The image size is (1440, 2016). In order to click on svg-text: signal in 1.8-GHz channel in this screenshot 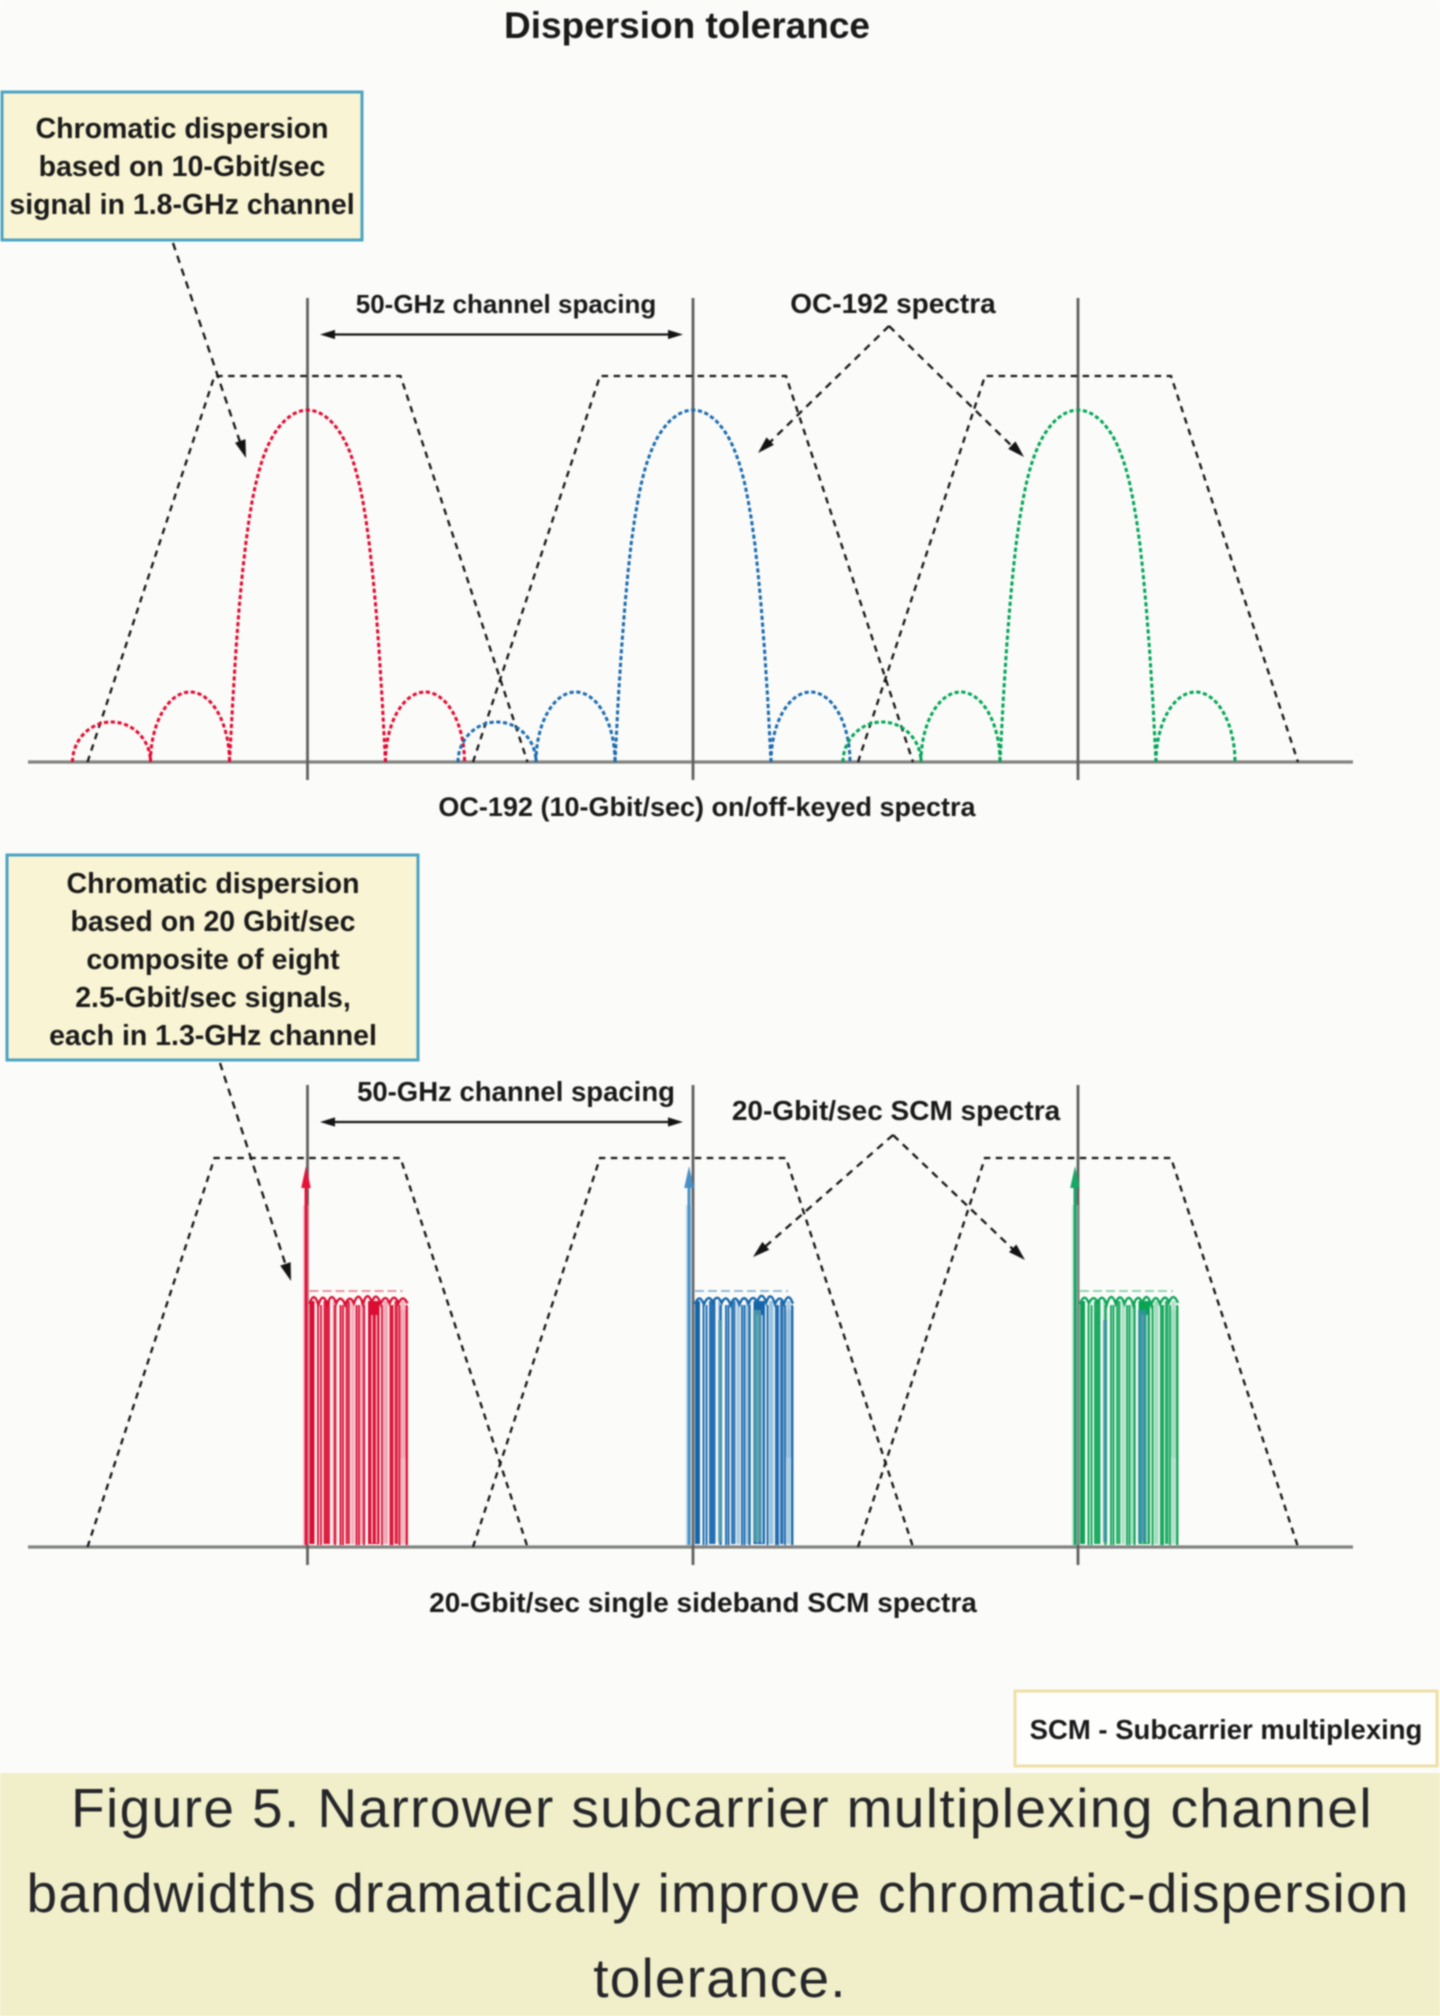, I will do `click(181, 205)`.